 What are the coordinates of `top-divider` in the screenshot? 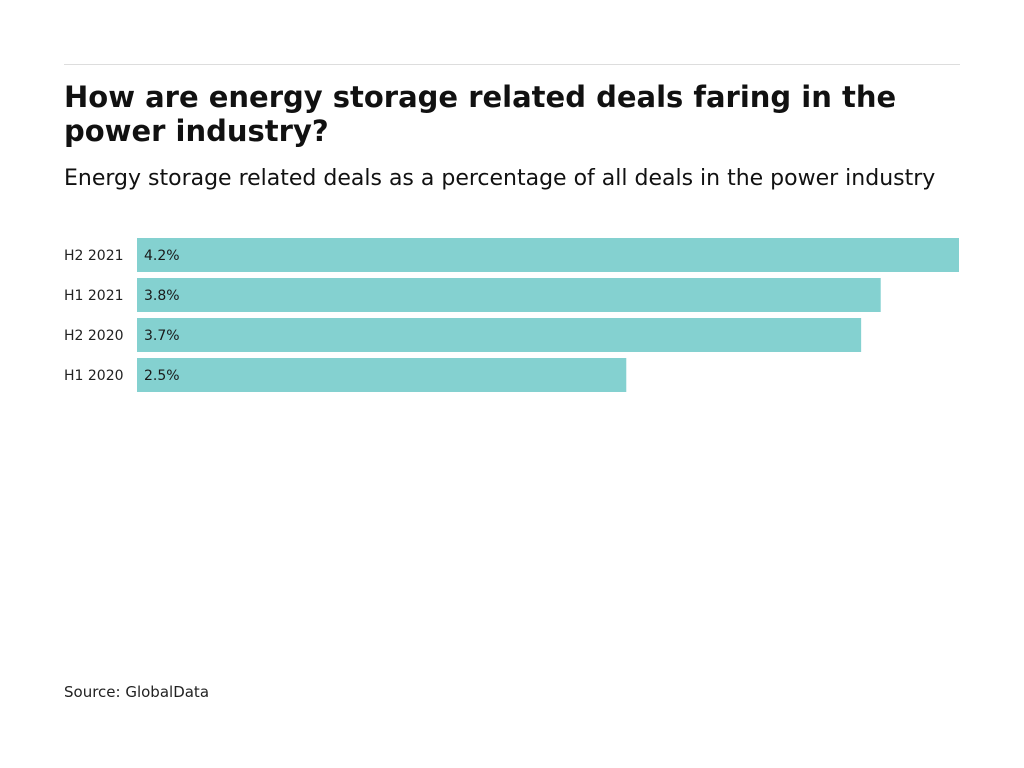 It's located at (512, 64).